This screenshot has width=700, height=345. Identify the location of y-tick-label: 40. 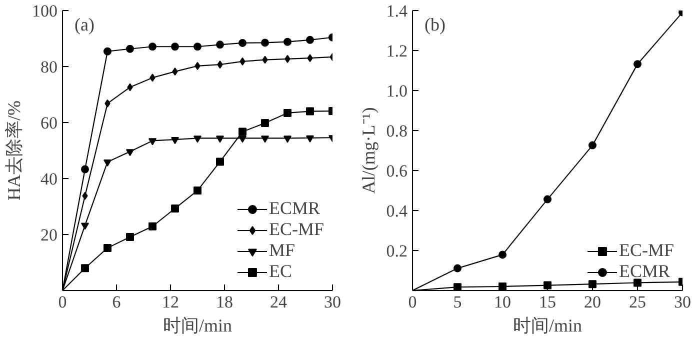
(49, 179).